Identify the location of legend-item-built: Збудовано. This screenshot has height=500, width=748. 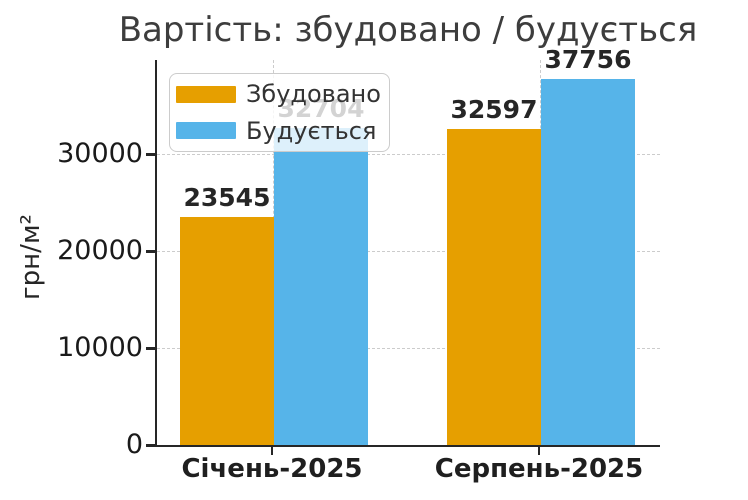
(278, 94).